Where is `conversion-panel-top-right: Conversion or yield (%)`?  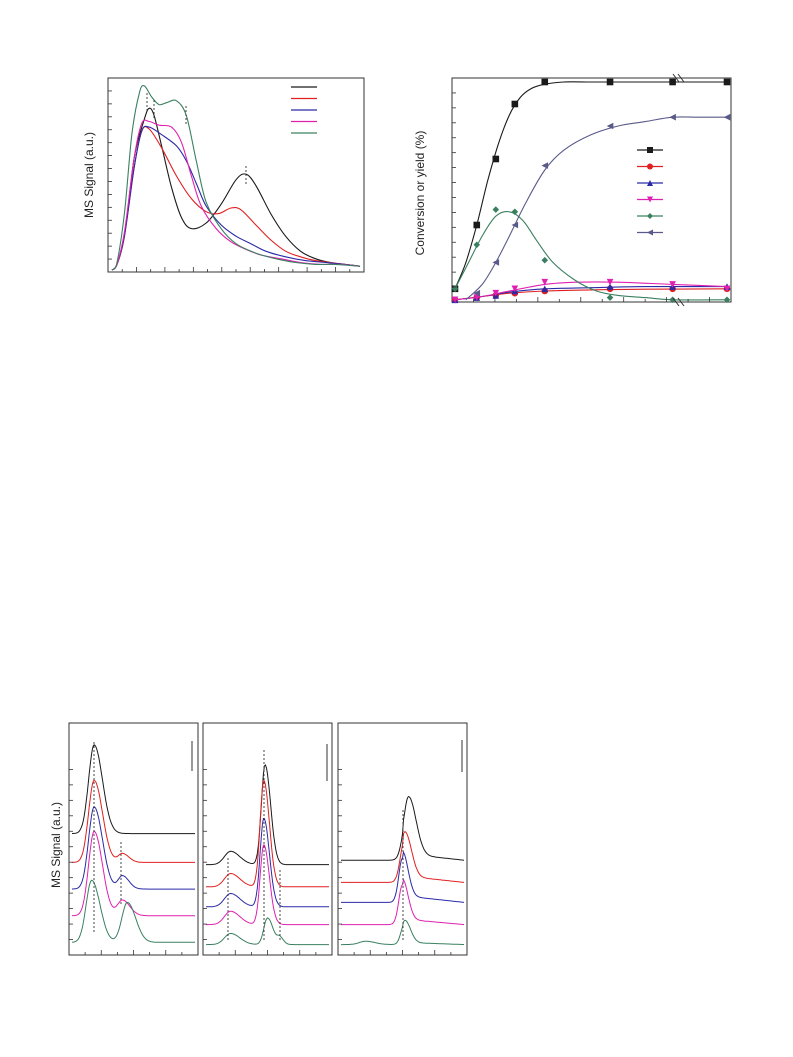
conversion-panel-top-right: Conversion or yield (%) is located at coordinates (572, 190).